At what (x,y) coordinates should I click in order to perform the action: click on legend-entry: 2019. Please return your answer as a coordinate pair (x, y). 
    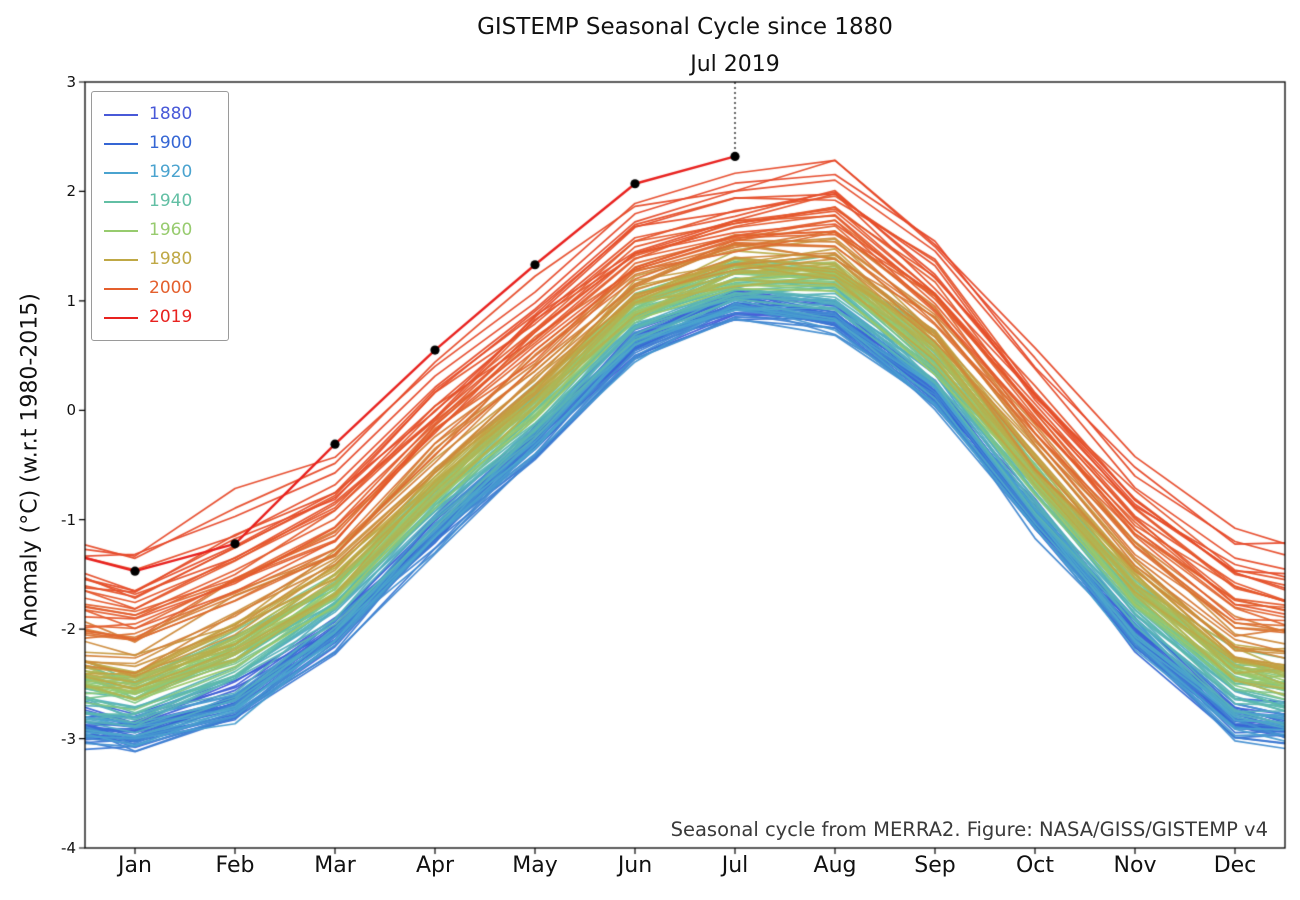
    Looking at the image, I should click on (160, 317).